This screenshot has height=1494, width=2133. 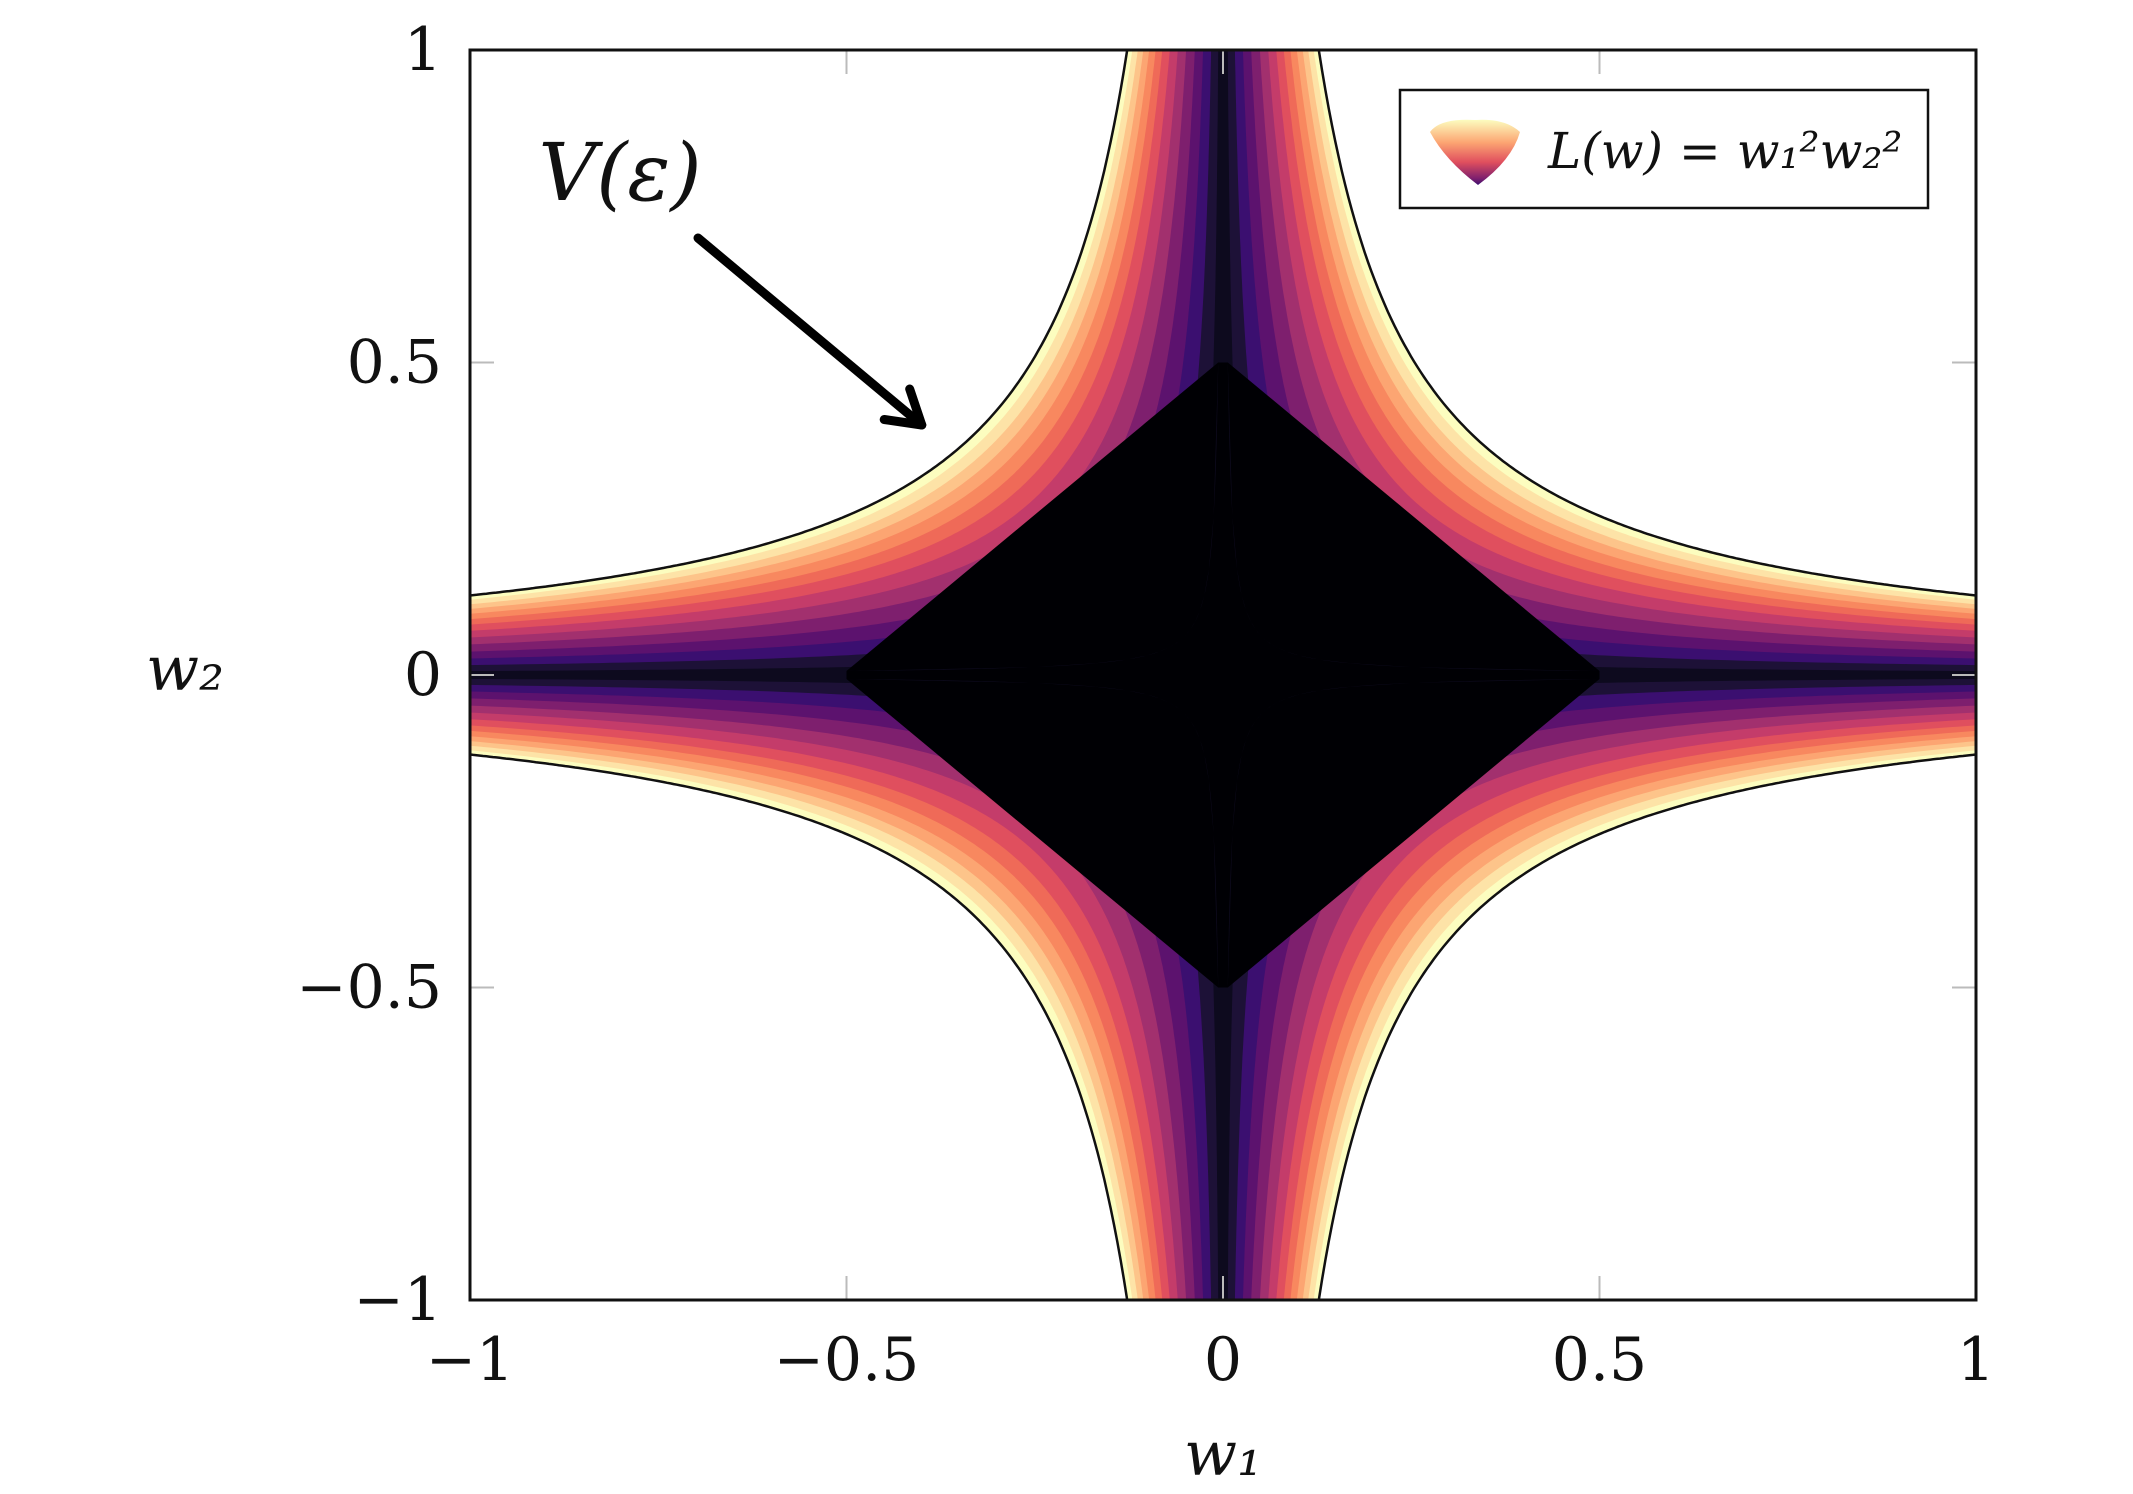 I want to click on y-tick-label: 0.5, so click(x=394, y=363).